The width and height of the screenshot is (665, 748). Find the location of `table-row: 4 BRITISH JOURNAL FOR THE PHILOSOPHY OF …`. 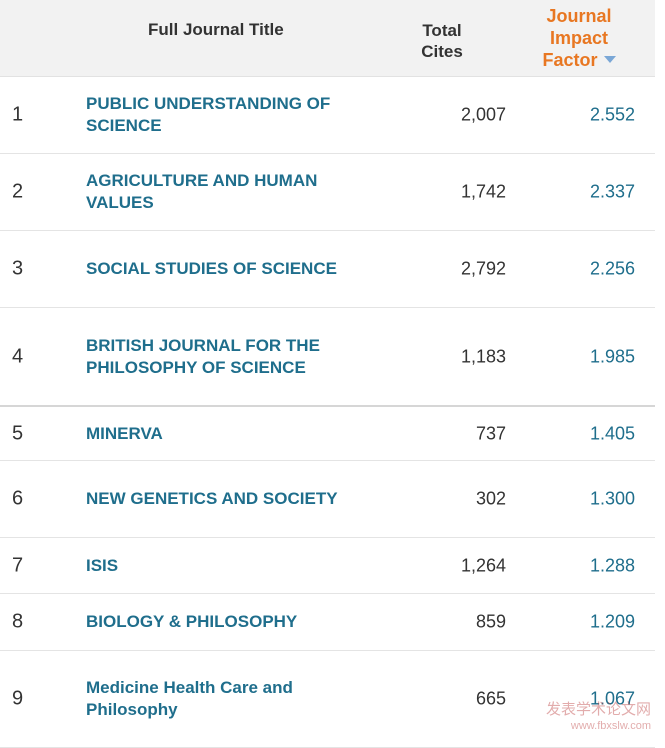

table-row: 4 BRITISH JOURNAL FOR THE PHILOSOPHY OF … is located at coordinates (327, 357).